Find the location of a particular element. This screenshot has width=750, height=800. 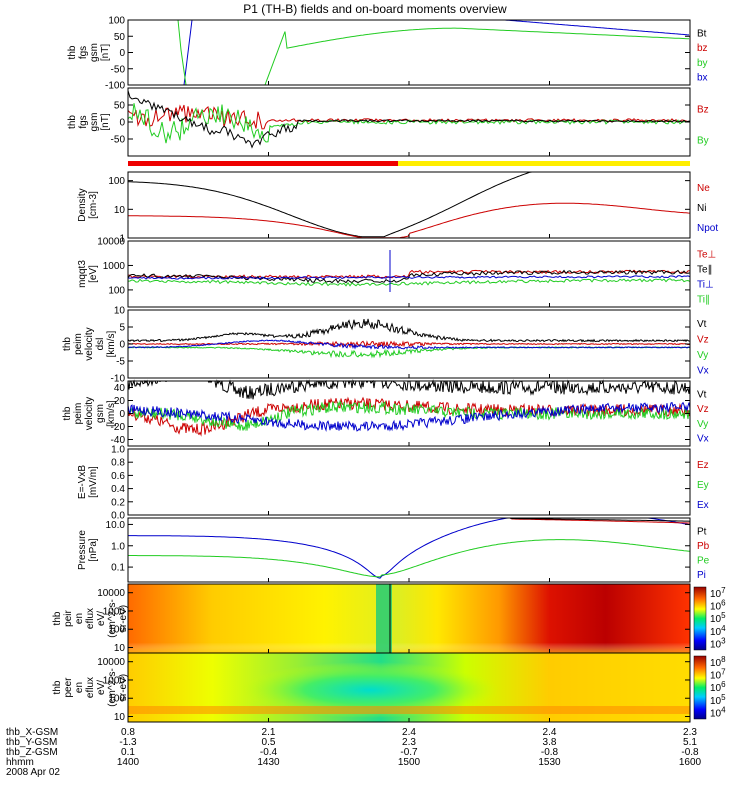

legend-fgs-zoom-0: Bz is located at coordinates (703, 110).